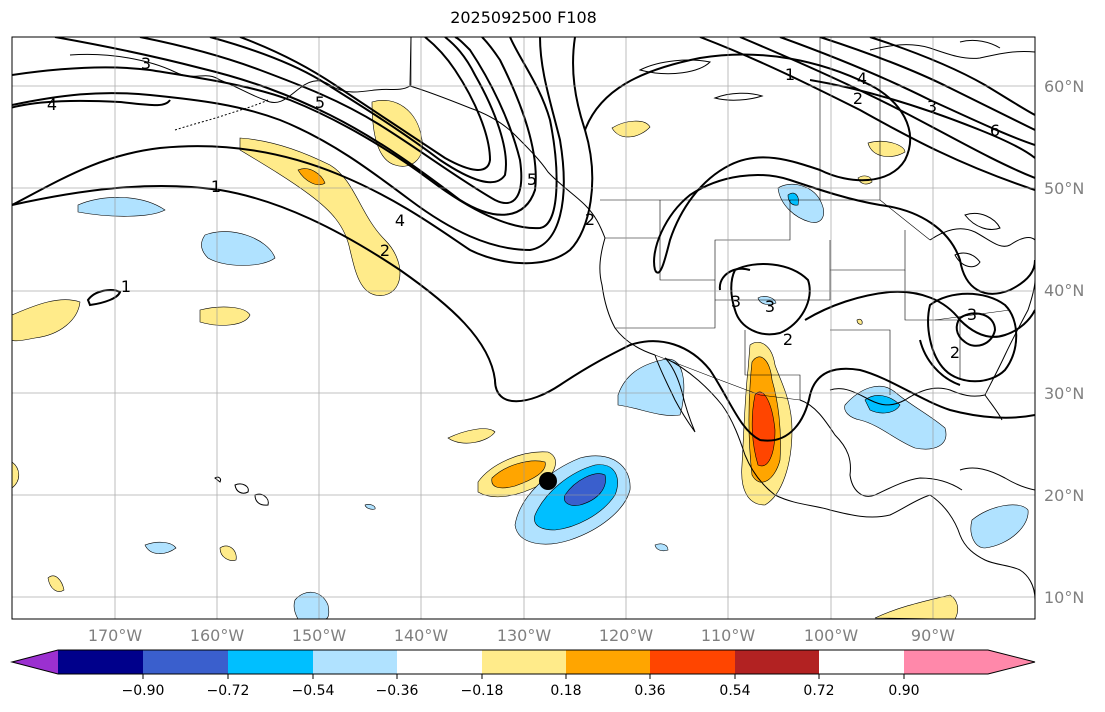  I want to click on lon-label-110w: 110°W, so click(728, 635).